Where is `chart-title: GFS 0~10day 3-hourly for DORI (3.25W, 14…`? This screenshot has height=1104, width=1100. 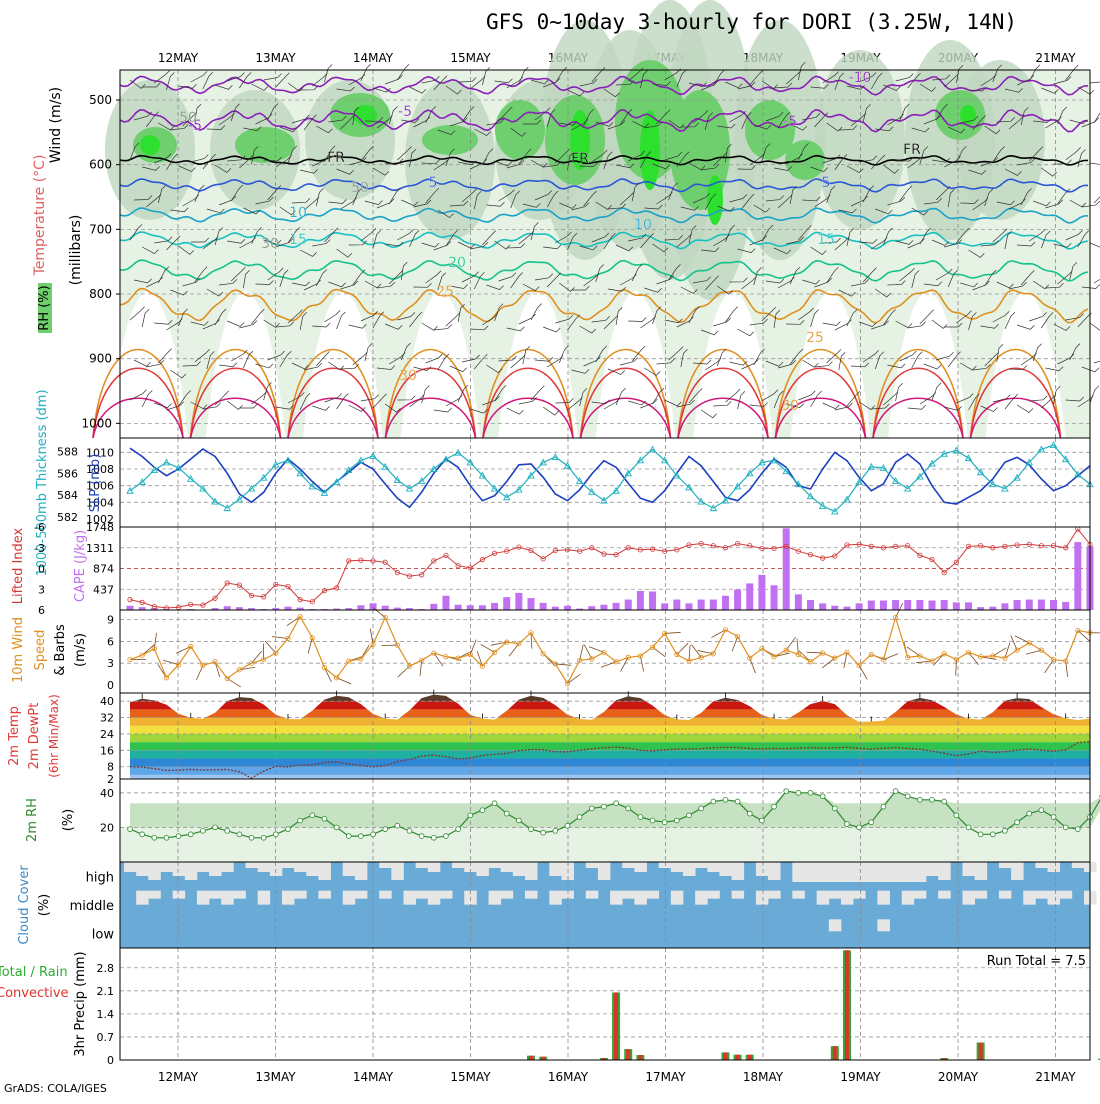
chart-title: GFS 0~10day 3-hourly for DORI (3.25W, 14… is located at coordinates (751, 22).